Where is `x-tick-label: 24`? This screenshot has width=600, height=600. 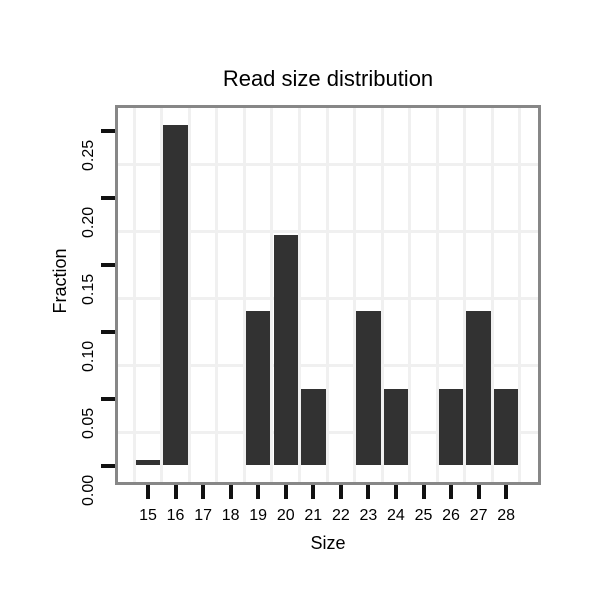 x-tick-label: 24 is located at coordinates (396, 515).